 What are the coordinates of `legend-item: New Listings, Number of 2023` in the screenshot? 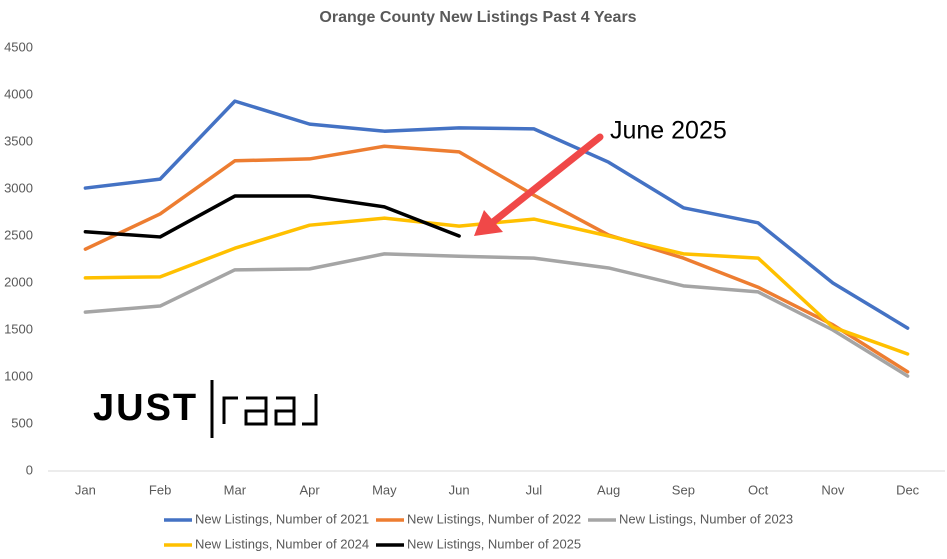 It's located at (690, 518).